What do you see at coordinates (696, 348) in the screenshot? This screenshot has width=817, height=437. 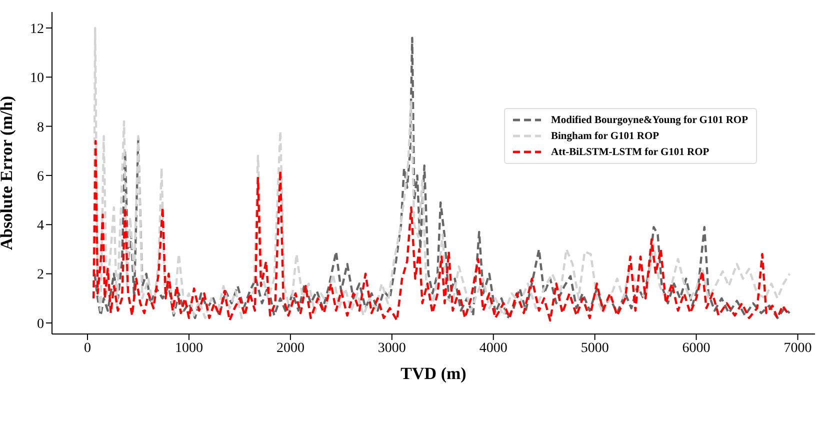 I see `x-tick-label: 6000` at bounding box center [696, 348].